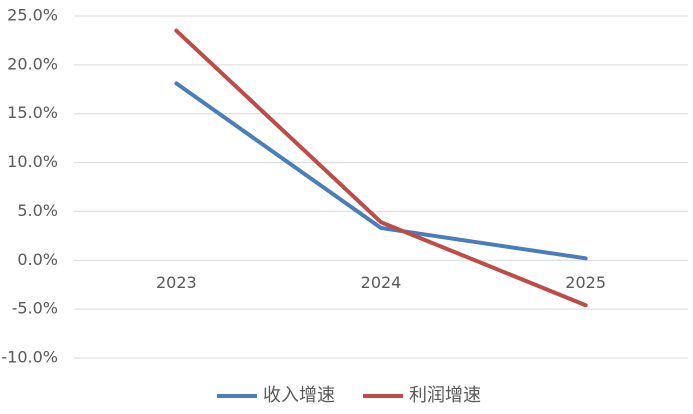 The image size is (693, 414). What do you see at coordinates (585, 282) in the screenshot?
I see `x-tick-label: 2025` at bounding box center [585, 282].